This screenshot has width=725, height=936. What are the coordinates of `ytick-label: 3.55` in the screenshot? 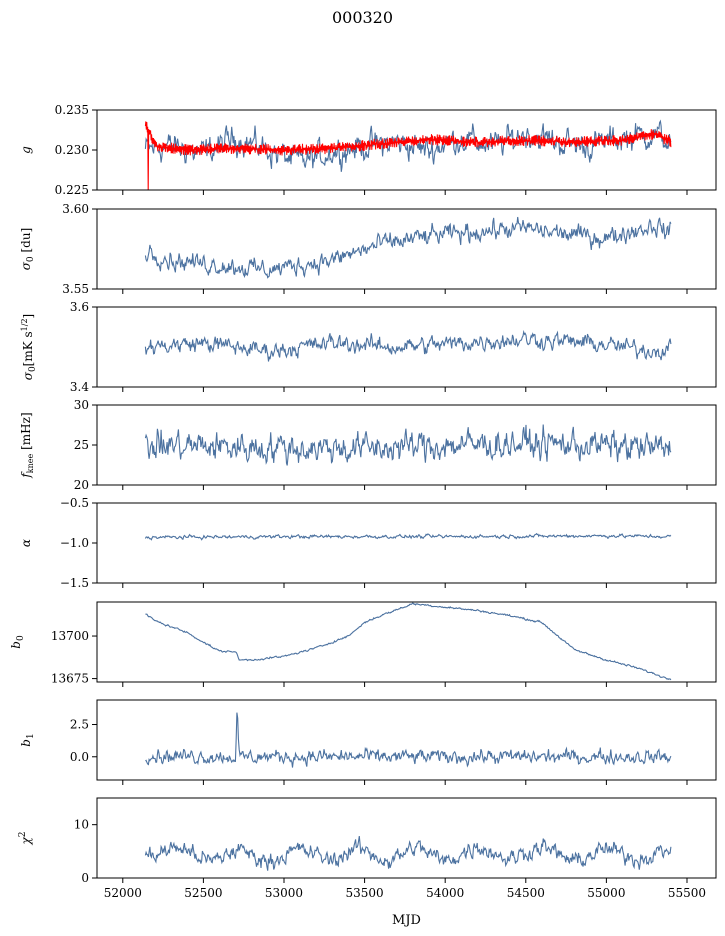 It's located at (75, 289).